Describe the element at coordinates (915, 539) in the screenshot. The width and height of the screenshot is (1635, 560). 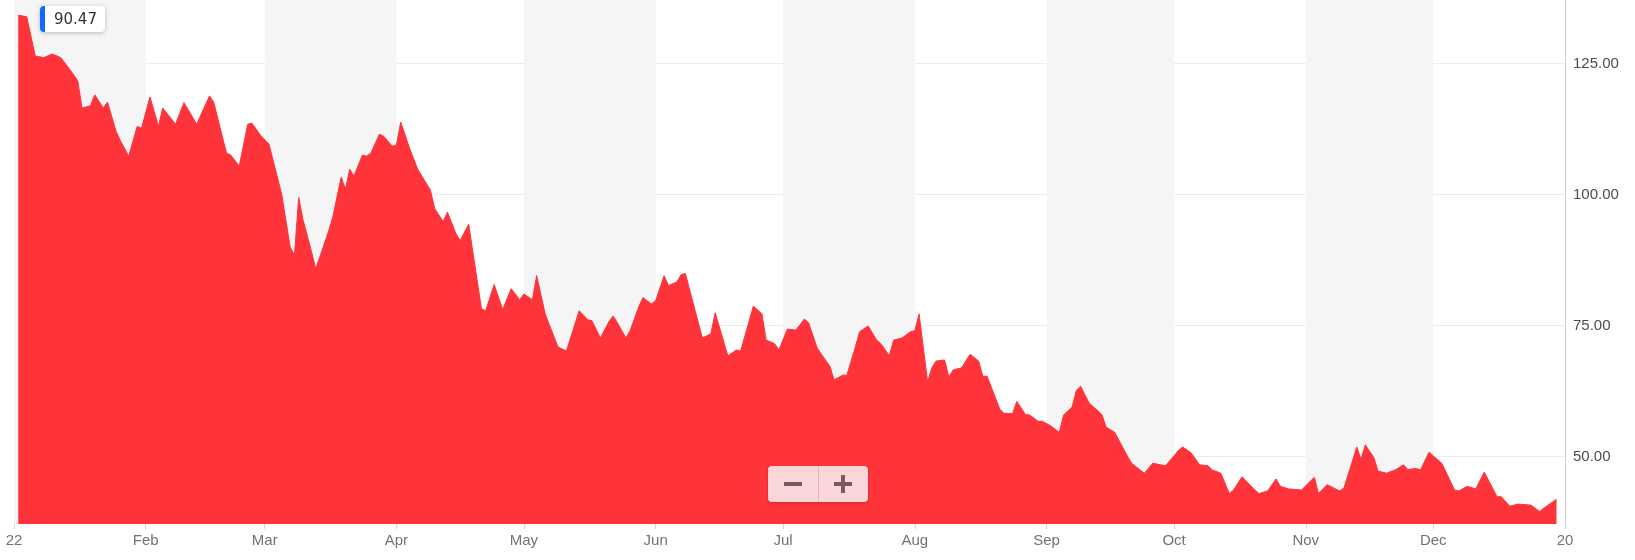
I see `x-tick-label: Aug` at that location.